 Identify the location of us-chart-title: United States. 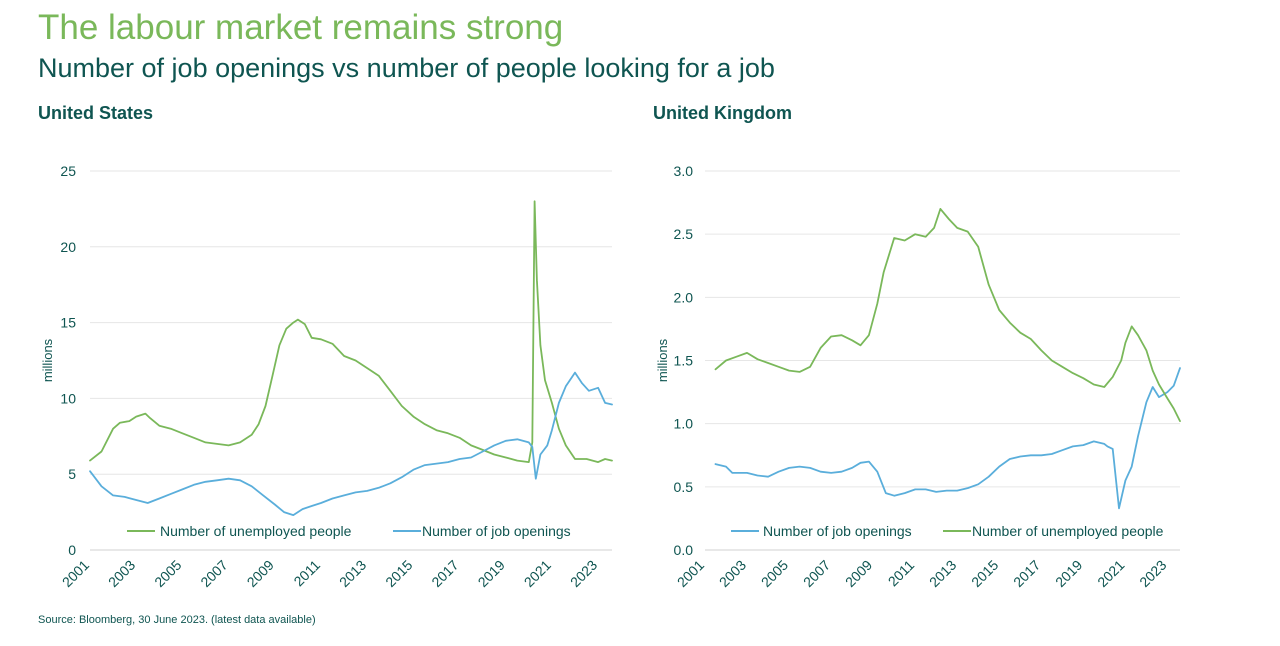
(96, 113).